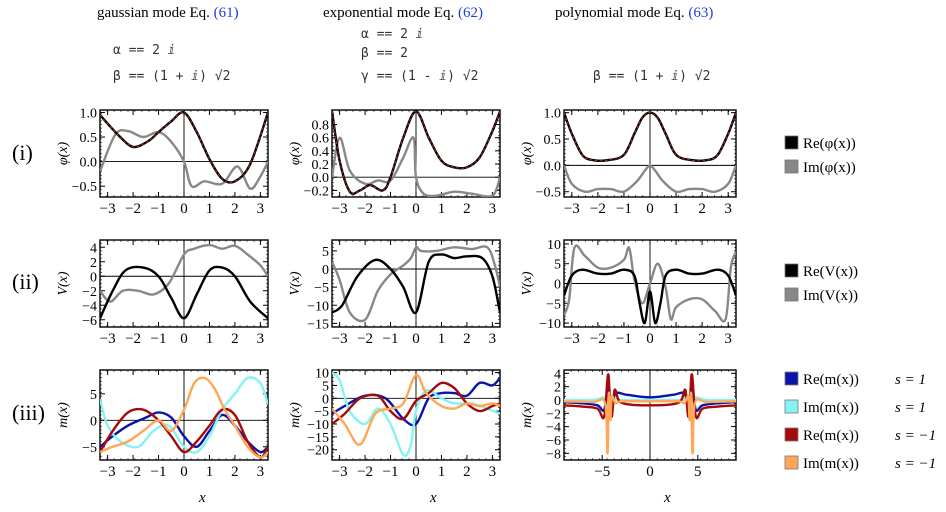 The height and width of the screenshot is (512, 946). What do you see at coordinates (554, 245) in the screenshot?
I see `y-tick-label: 10` at bounding box center [554, 245].